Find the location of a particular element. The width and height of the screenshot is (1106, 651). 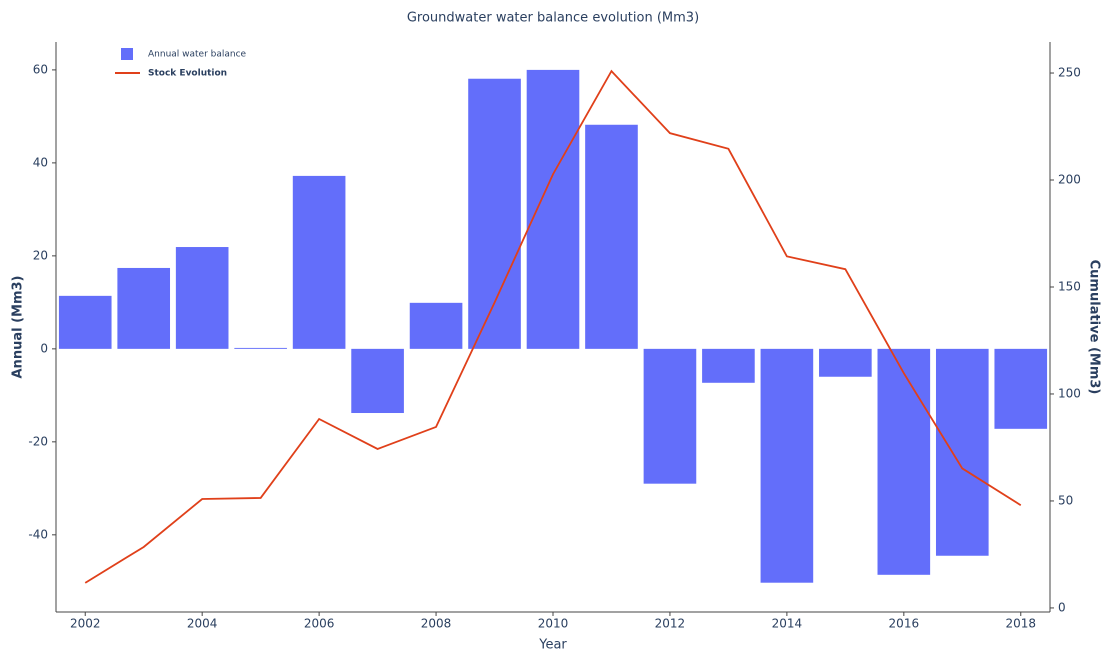

x-tick-label: 2008 is located at coordinates (436, 624).